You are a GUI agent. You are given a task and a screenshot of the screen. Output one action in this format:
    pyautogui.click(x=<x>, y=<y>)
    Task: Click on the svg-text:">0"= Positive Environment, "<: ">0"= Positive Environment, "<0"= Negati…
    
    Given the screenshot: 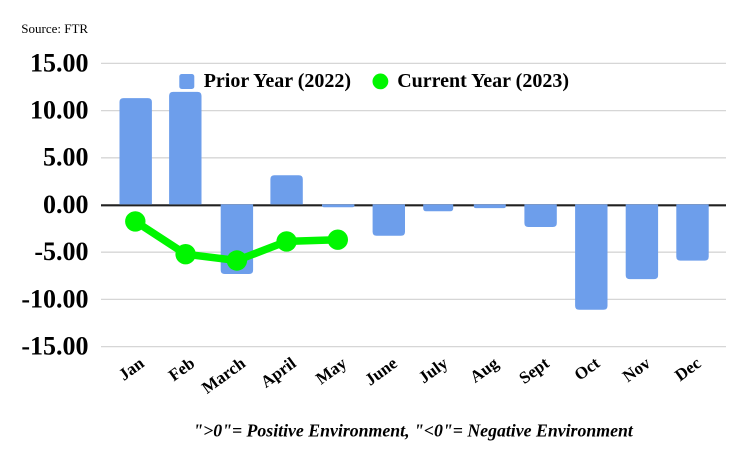 What is the action you would take?
    pyautogui.click(x=413, y=431)
    